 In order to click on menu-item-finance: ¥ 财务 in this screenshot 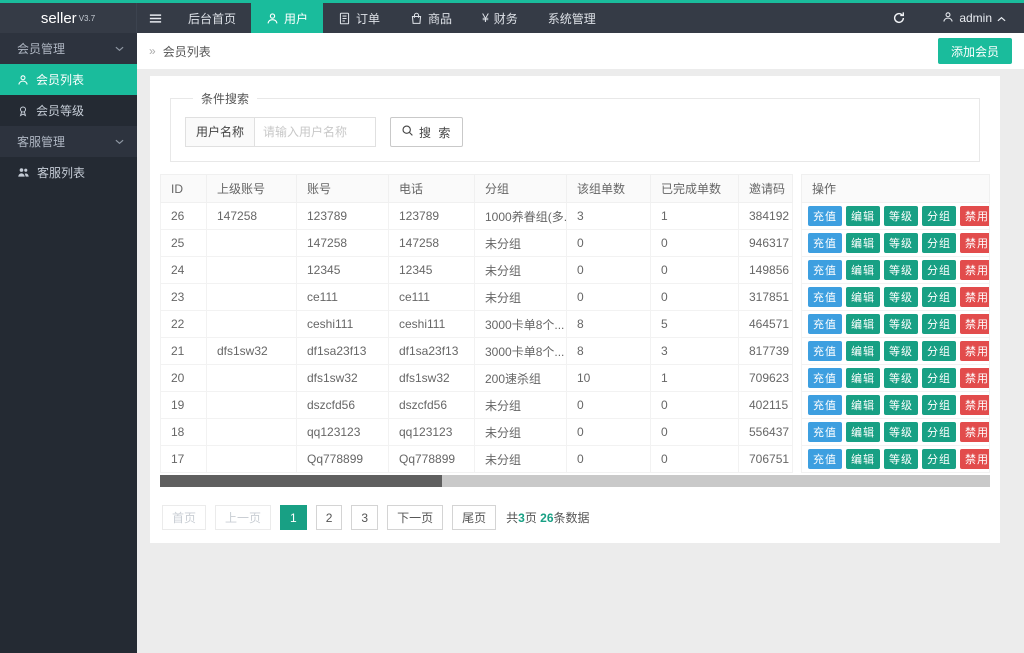, I will do `click(500, 18)`.